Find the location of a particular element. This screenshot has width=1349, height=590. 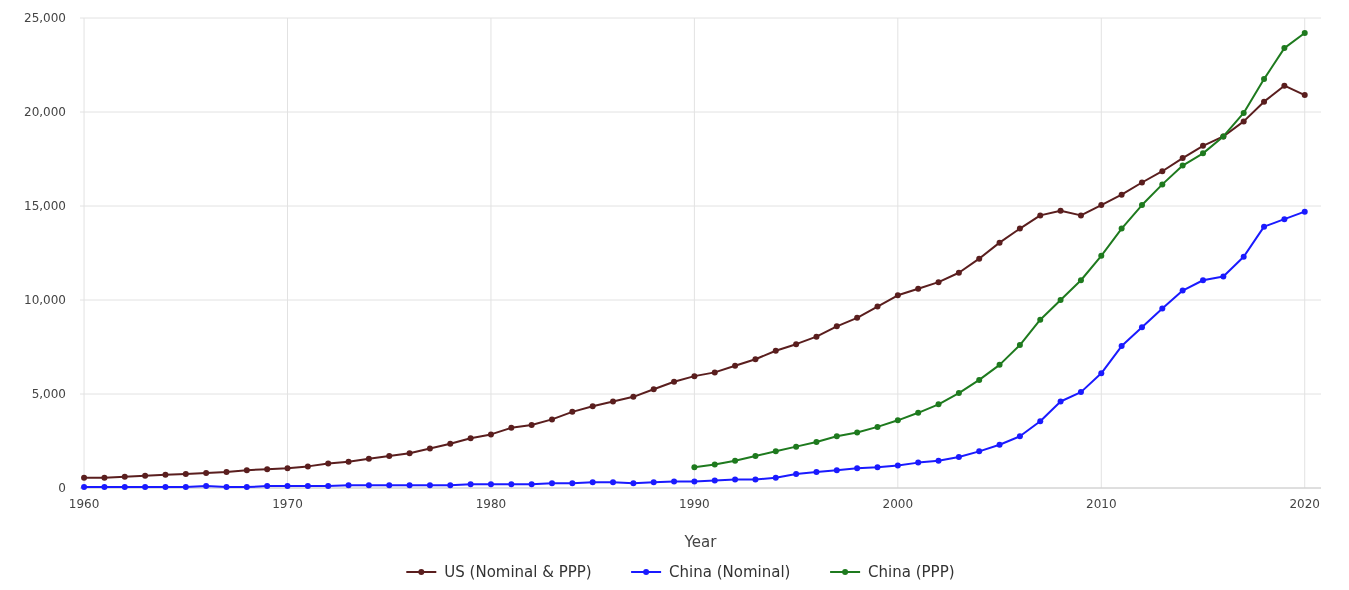

legend-label: US (Nominal & PPP) is located at coordinates (518, 572).